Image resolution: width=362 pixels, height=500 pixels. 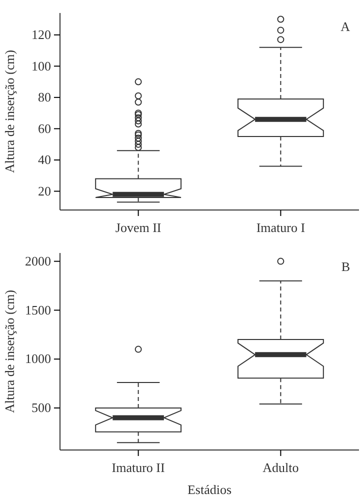 I want to click on y-tick-label: 60, so click(x=44, y=128).